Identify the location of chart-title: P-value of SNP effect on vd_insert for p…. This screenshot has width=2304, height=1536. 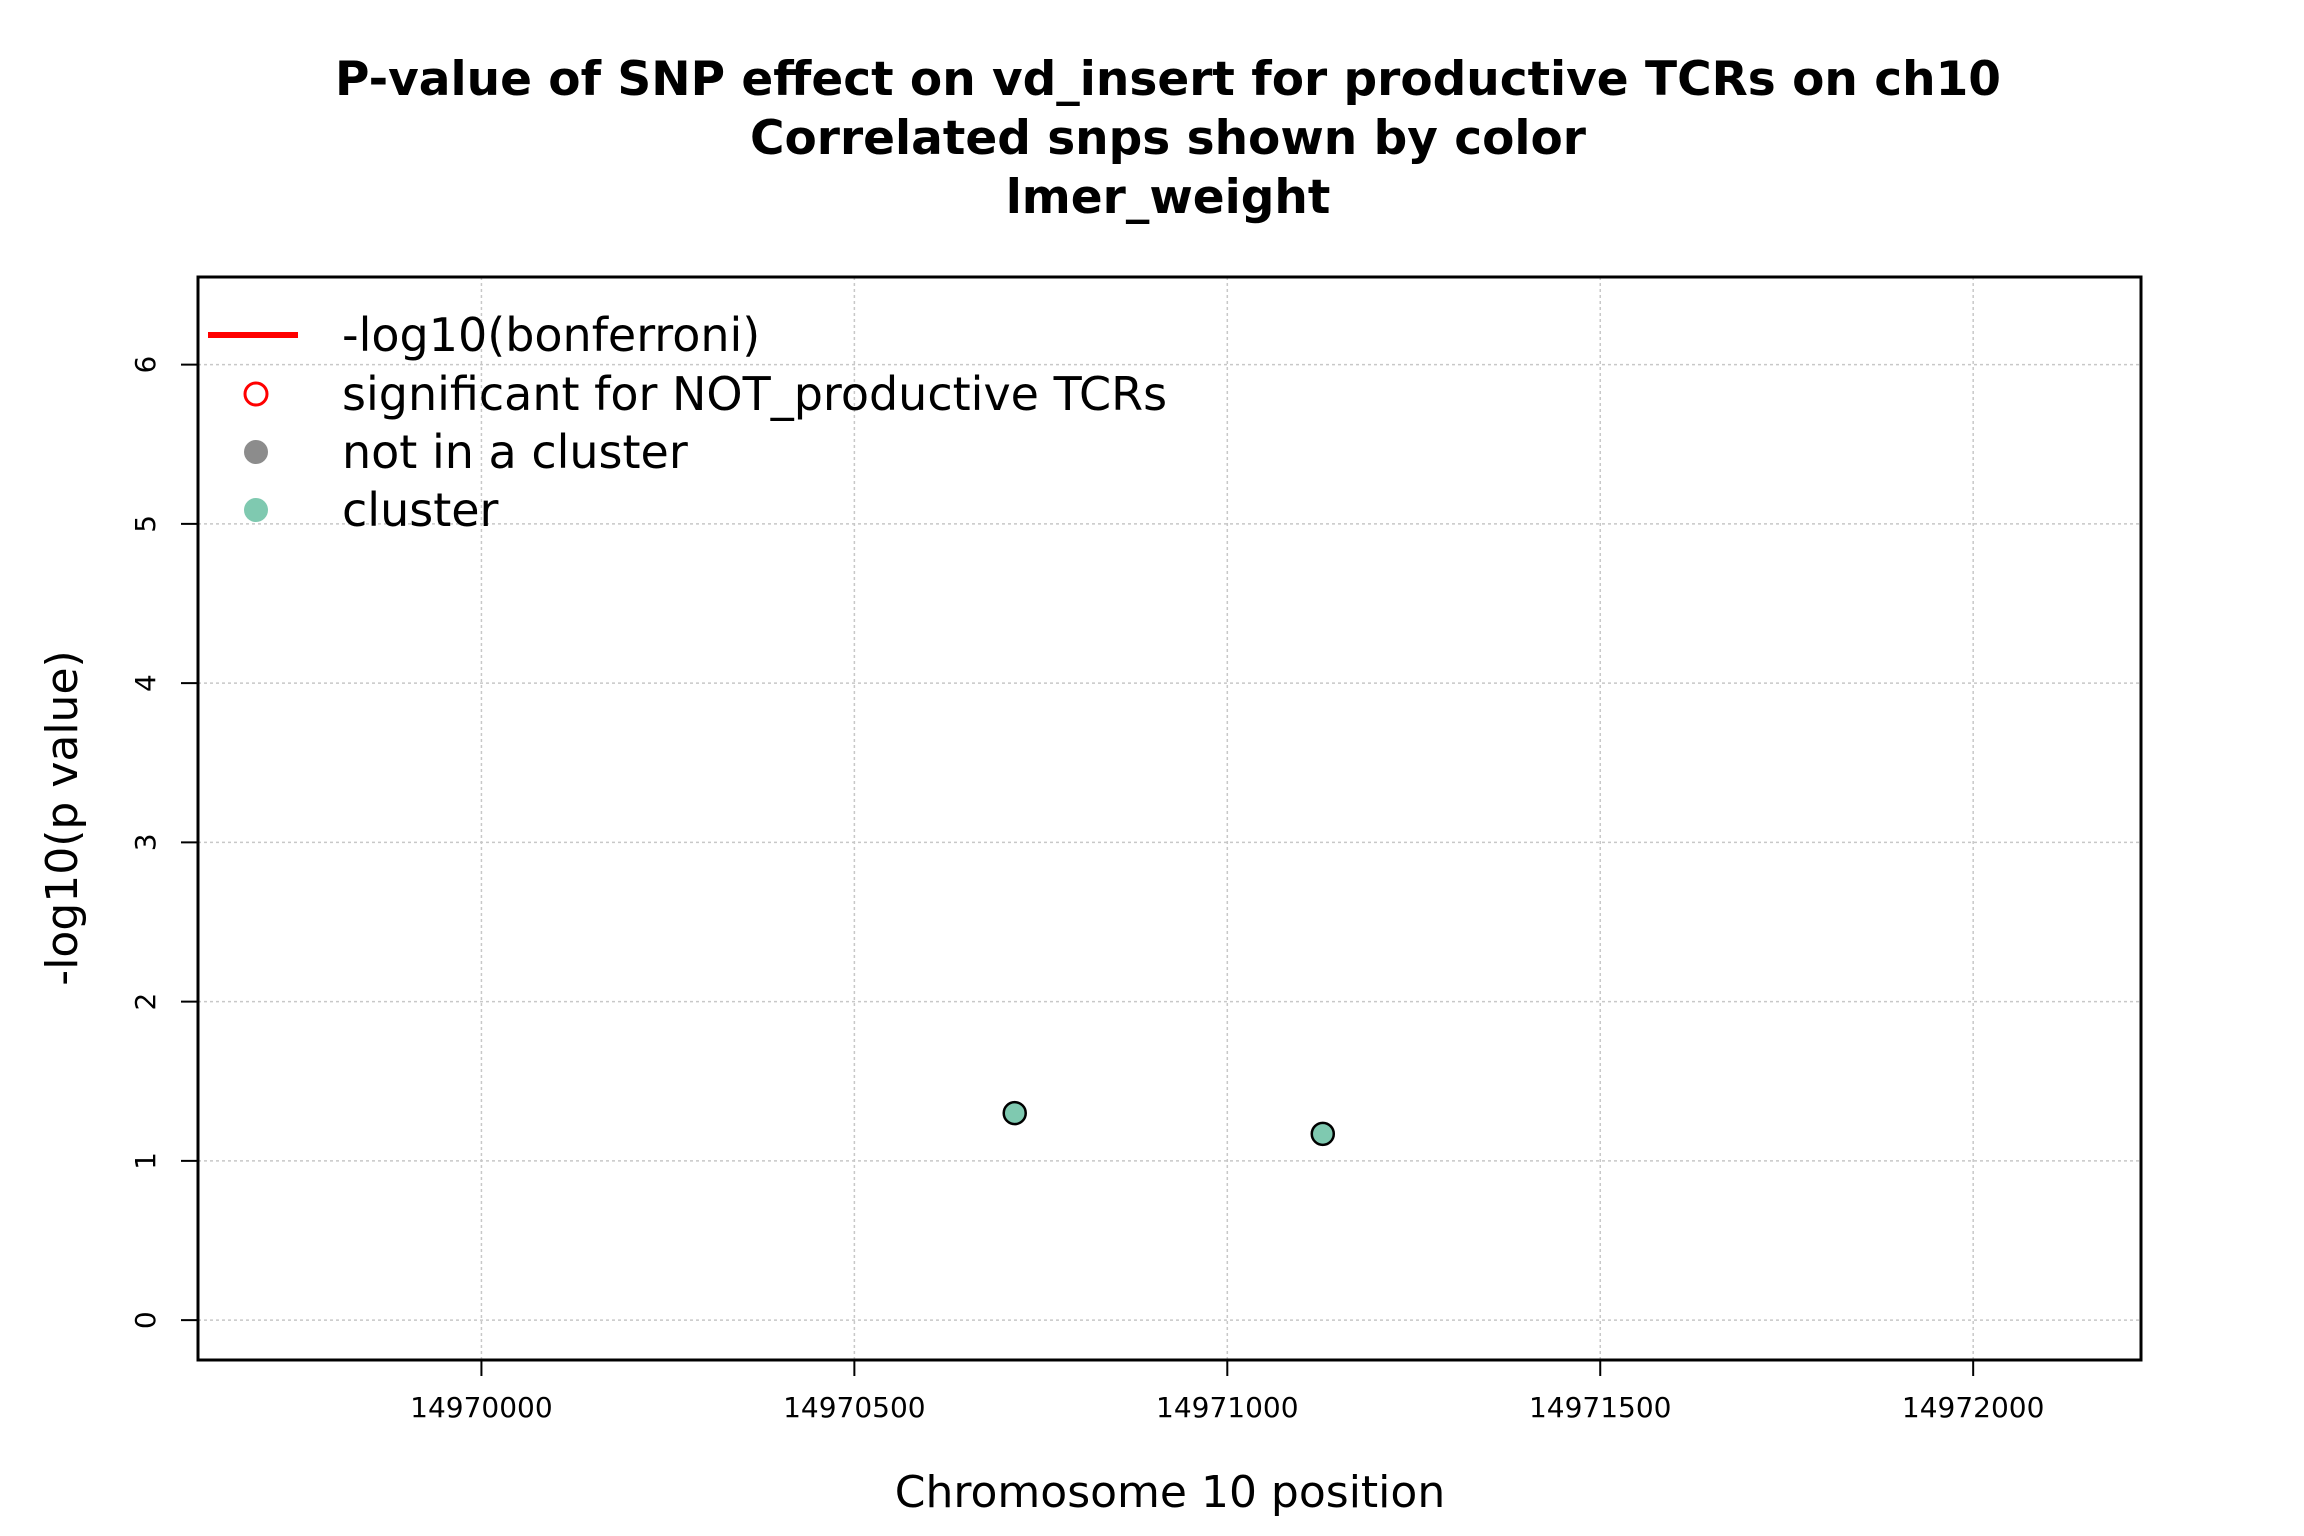
(1168, 138).